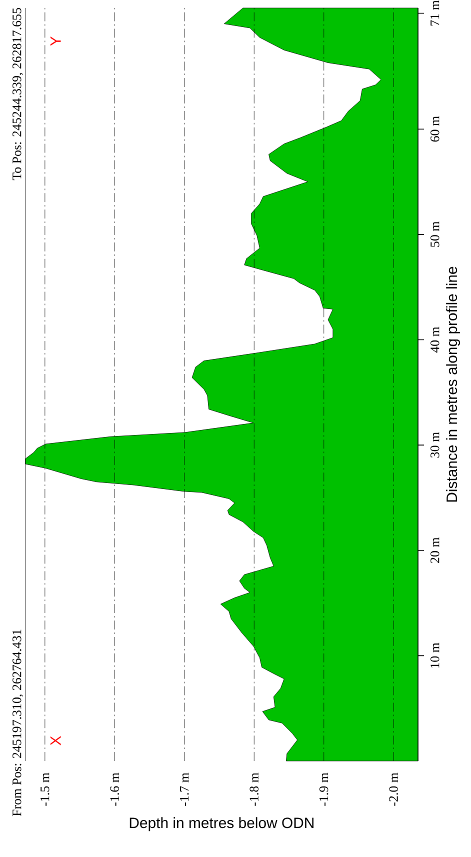 The width and height of the screenshot is (471, 857). What do you see at coordinates (18, 94) in the screenshot?
I see `text: To Pos: 245244.339, 262817.655` at bounding box center [18, 94].